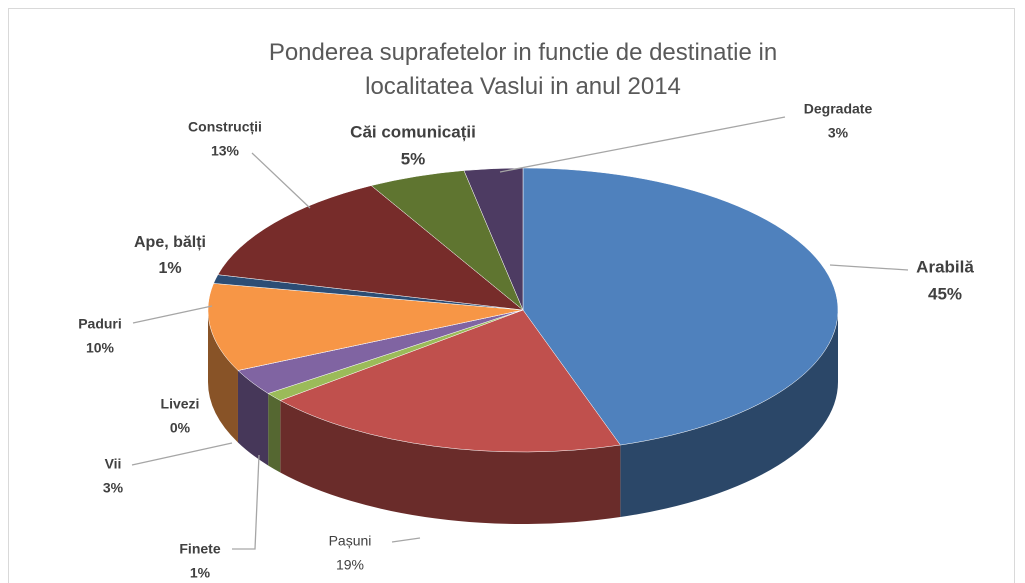 The image size is (1025, 583). Describe the element at coordinates (180, 404) in the screenshot. I see `slice-label: Livezi` at that location.